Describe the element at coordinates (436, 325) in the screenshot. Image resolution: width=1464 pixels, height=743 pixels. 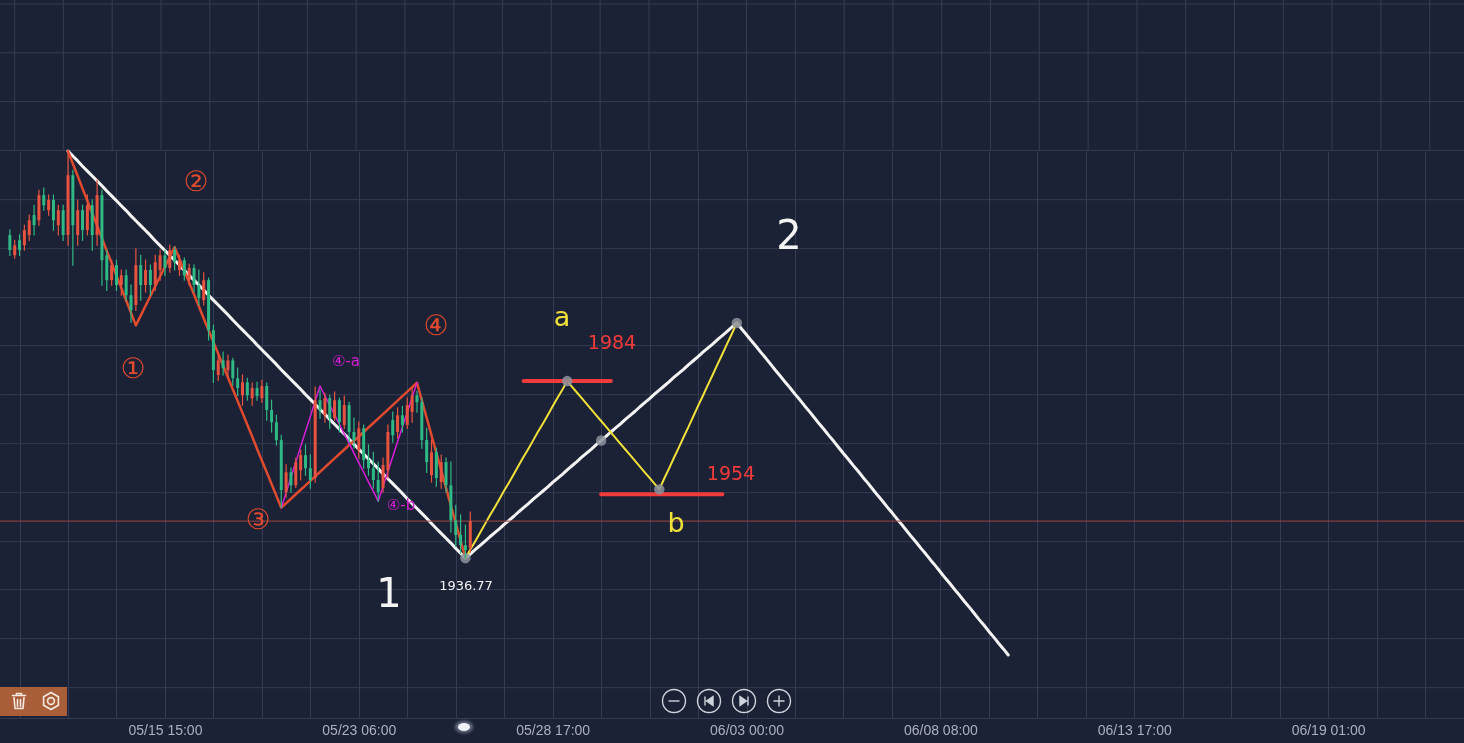
I see `annotation: ④` at that location.